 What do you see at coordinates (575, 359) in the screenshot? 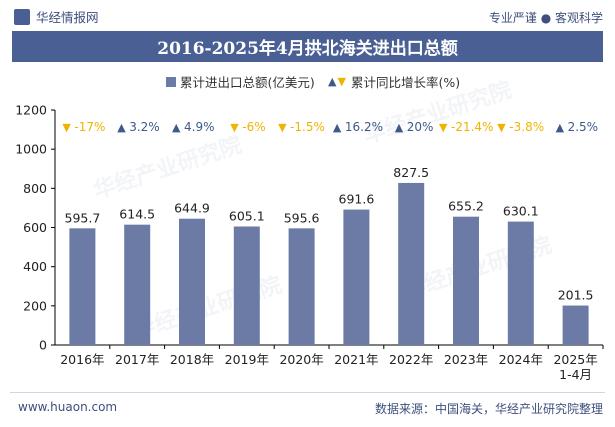
I see `x-tick-label: 2025年` at bounding box center [575, 359].